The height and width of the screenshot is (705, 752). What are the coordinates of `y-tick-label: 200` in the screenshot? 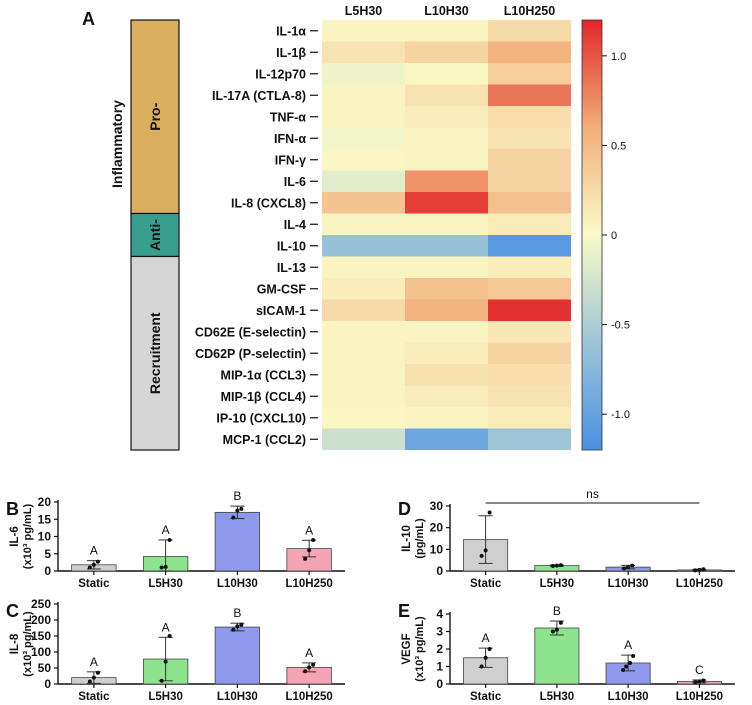 It's located at (41, 620).